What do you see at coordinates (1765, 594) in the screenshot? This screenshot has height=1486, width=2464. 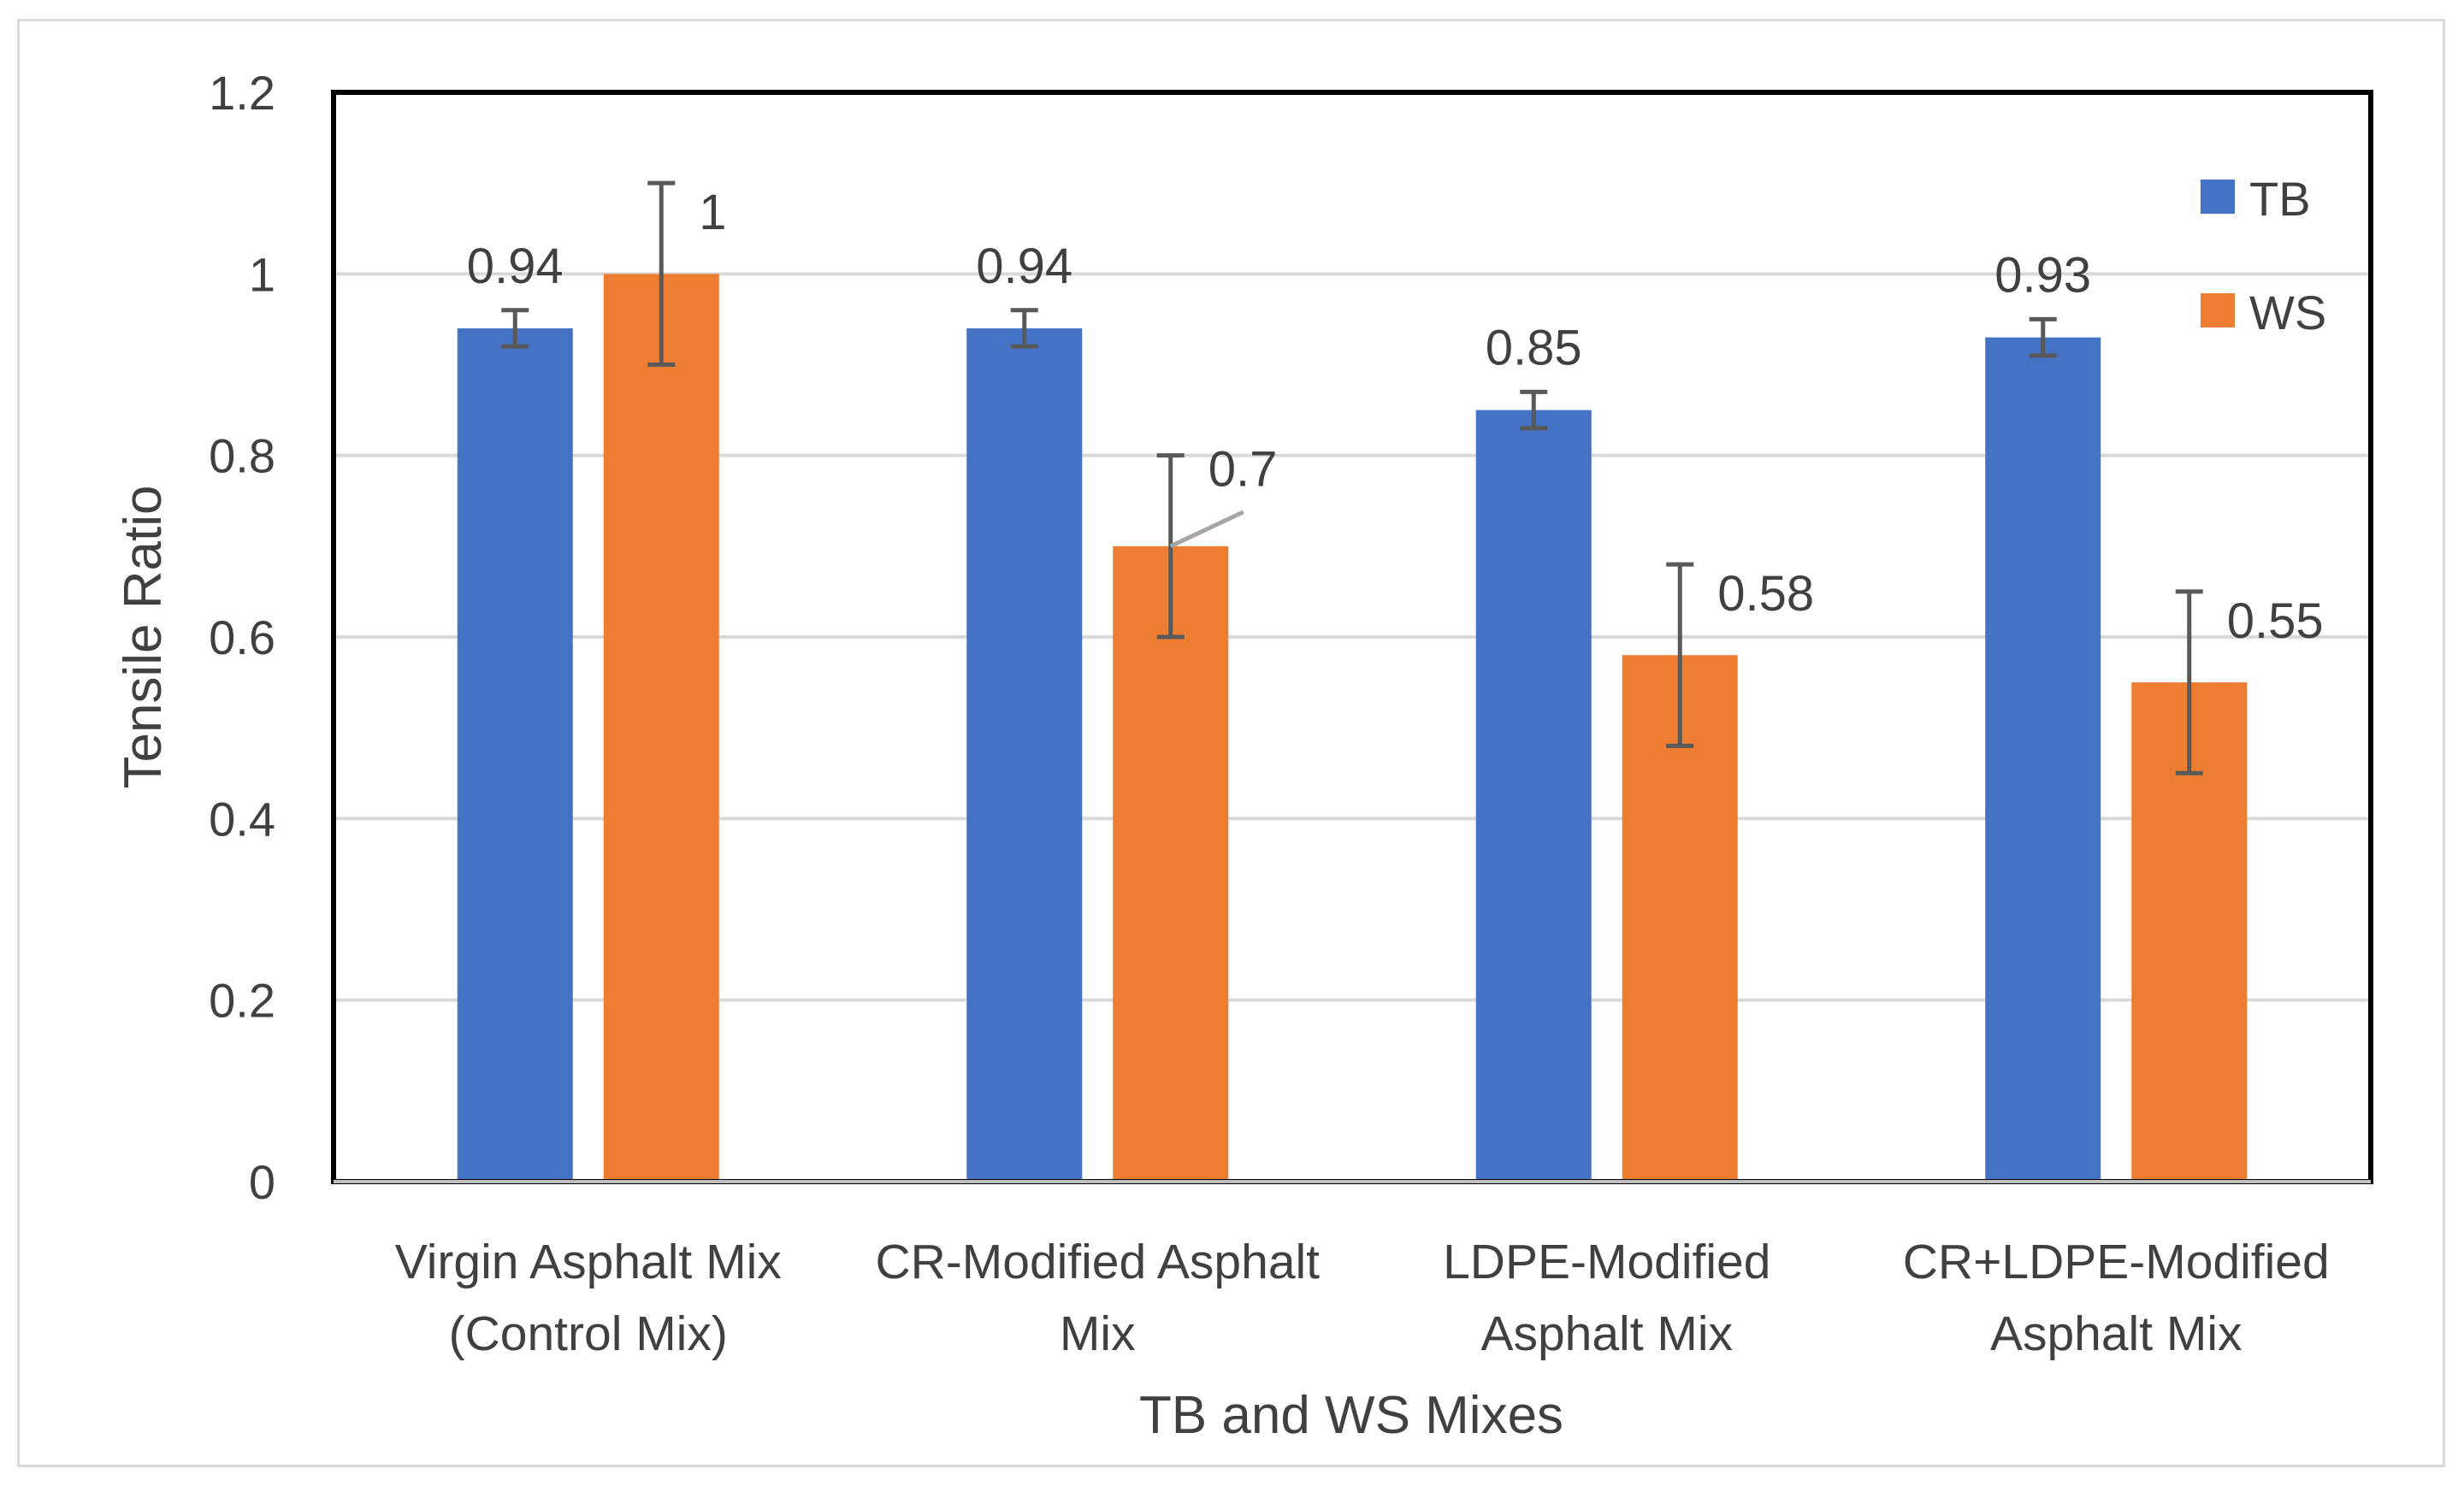 I see `data-label-ws: 0.58` at bounding box center [1765, 594].